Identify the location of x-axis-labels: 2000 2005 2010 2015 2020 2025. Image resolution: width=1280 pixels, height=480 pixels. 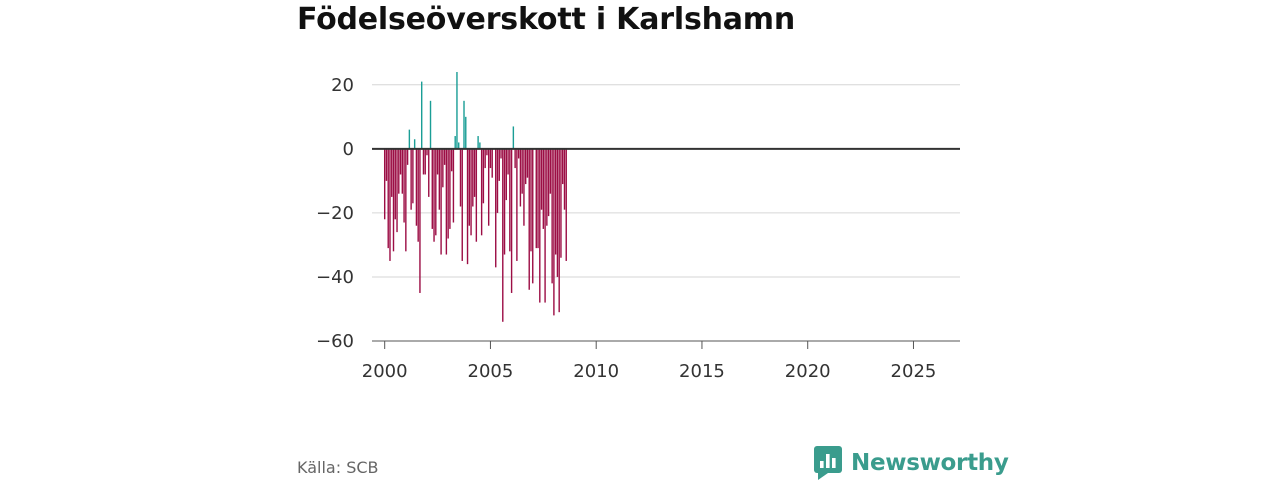
(649, 371).